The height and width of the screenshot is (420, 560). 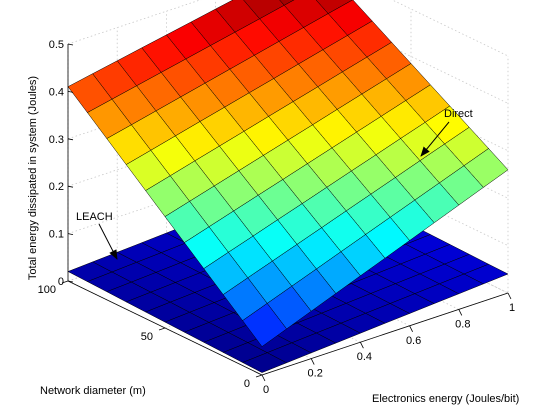 I want to click on annotation-direct-label: Direct, so click(x=458, y=114).